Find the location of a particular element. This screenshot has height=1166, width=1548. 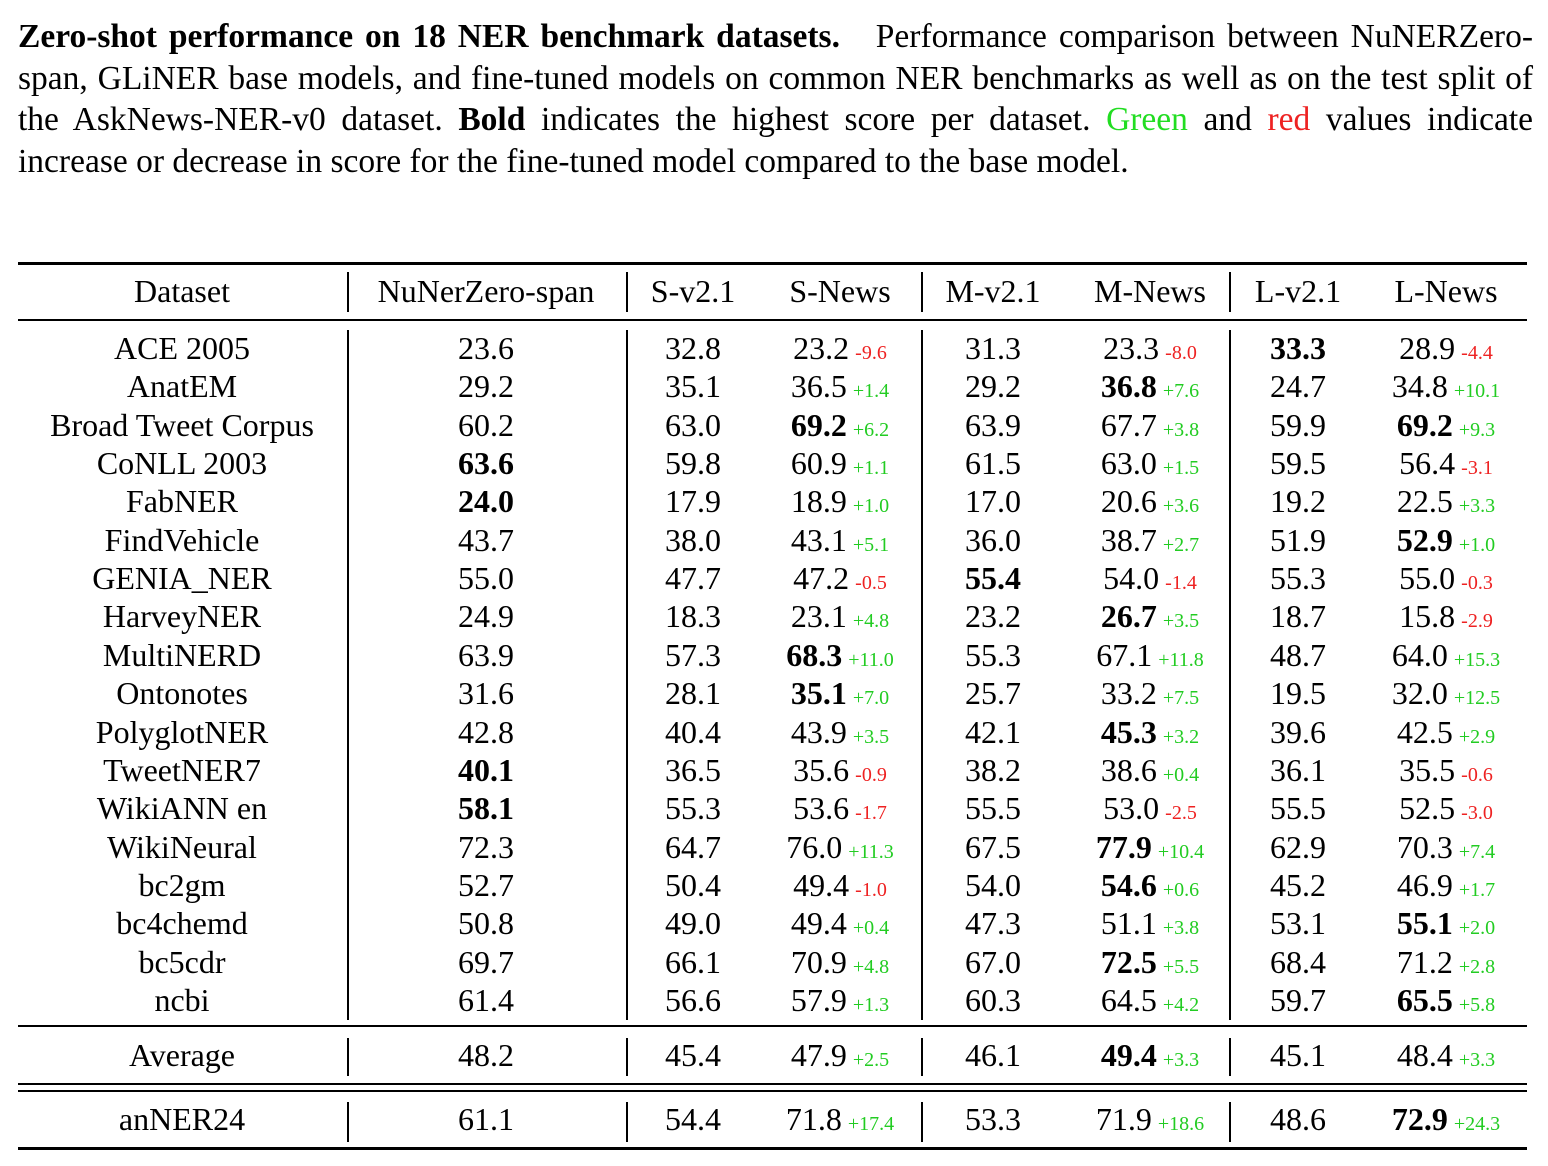

table-row-cell: 33.3 is located at coordinates (1298, 348).